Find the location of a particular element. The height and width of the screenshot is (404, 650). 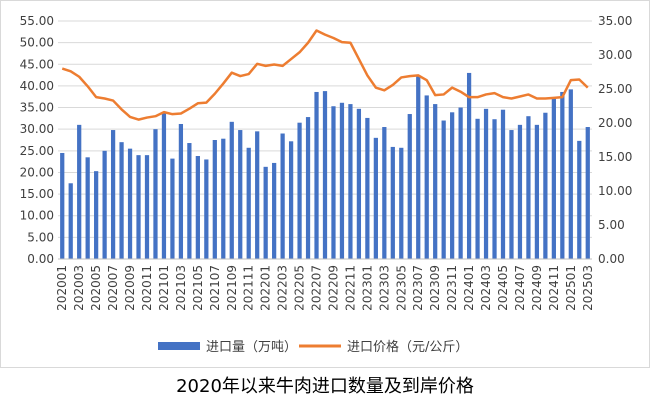

x-tick-label: 202411 is located at coordinates (554, 288).